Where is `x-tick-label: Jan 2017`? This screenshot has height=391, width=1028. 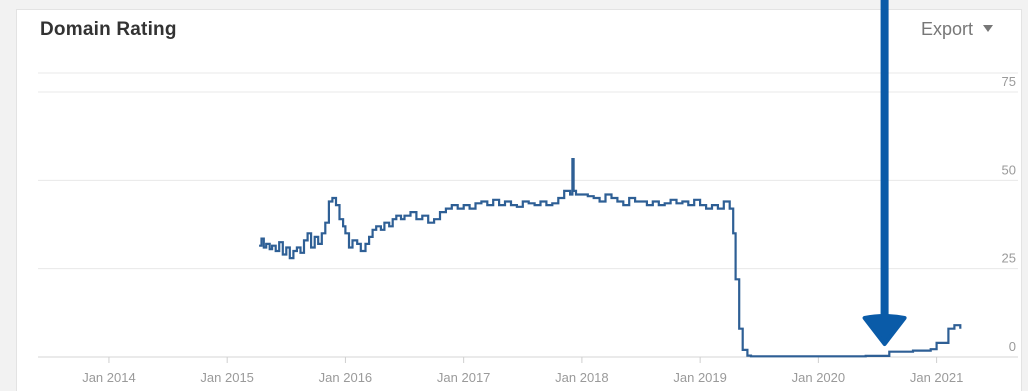 x-tick-label: Jan 2017 is located at coordinates (464, 377).